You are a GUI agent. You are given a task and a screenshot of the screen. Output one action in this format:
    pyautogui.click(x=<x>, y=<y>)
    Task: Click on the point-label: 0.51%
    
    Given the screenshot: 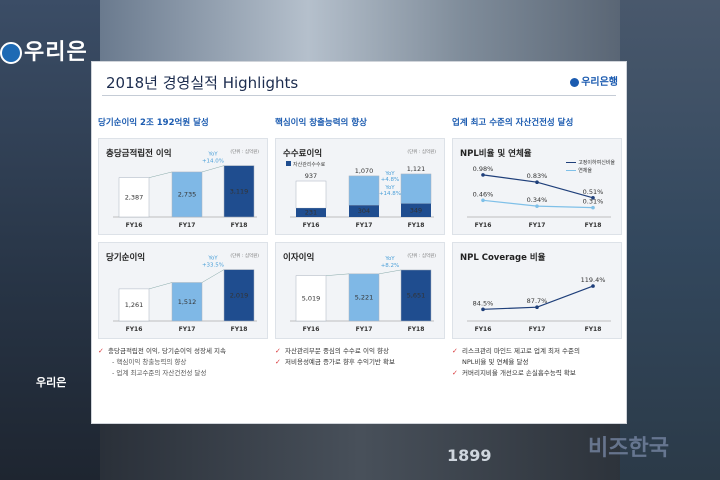 What is the action you would take?
    pyautogui.click(x=593, y=192)
    